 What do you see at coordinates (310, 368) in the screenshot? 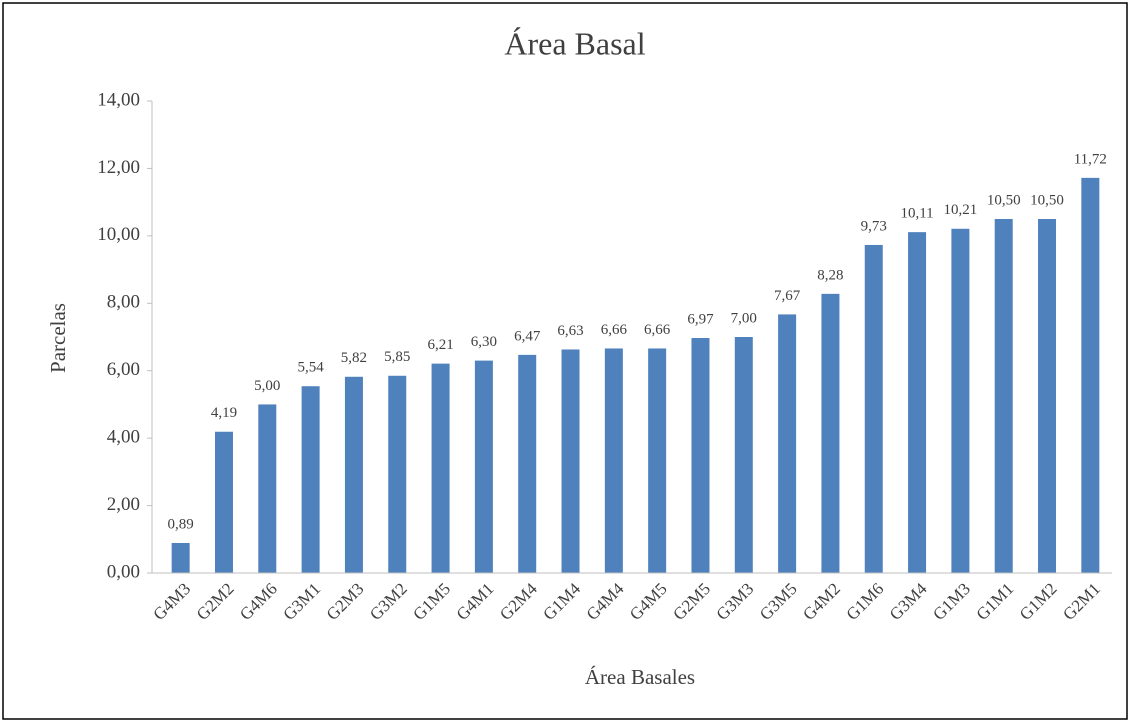
I see `value-label: 5,54` at bounding box center [310, 368].